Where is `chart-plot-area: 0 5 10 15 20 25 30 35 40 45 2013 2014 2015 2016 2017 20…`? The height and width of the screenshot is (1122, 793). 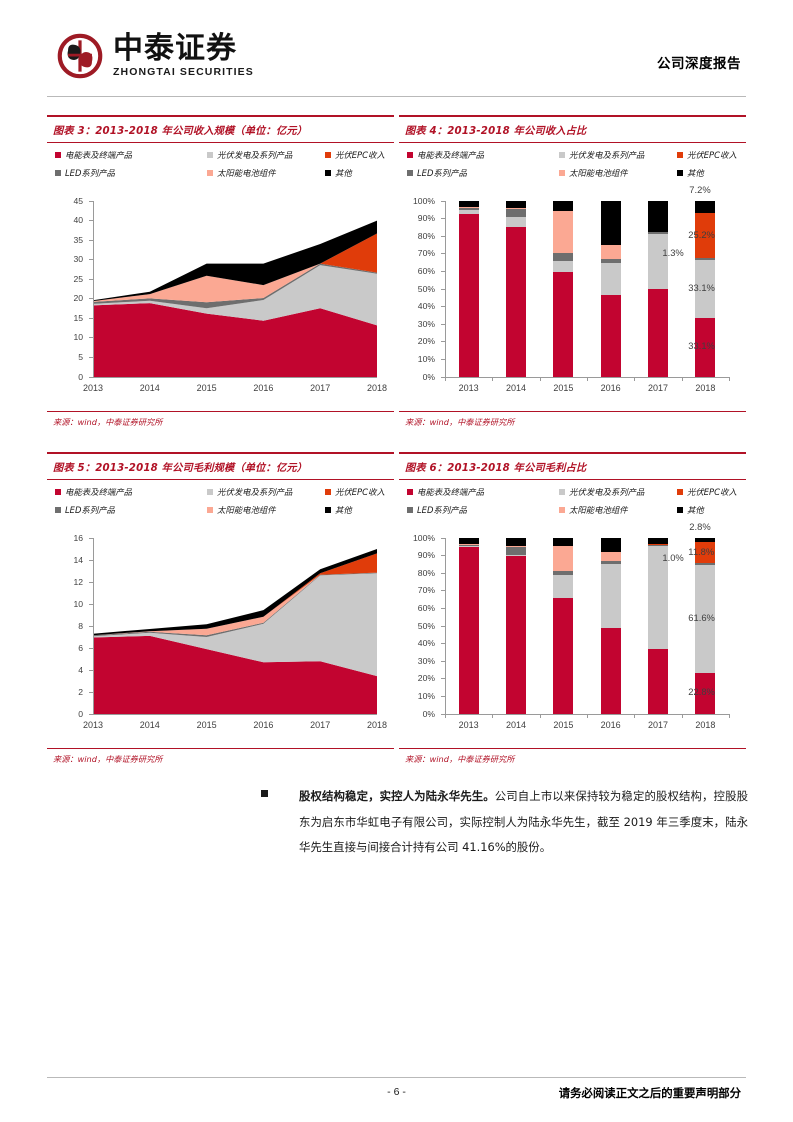 chart-plot-area: 0 5 10 15 20 25 30 35 40 45 2013 2014 2015 2016 2017 20… is located at coordinates (220, 298).